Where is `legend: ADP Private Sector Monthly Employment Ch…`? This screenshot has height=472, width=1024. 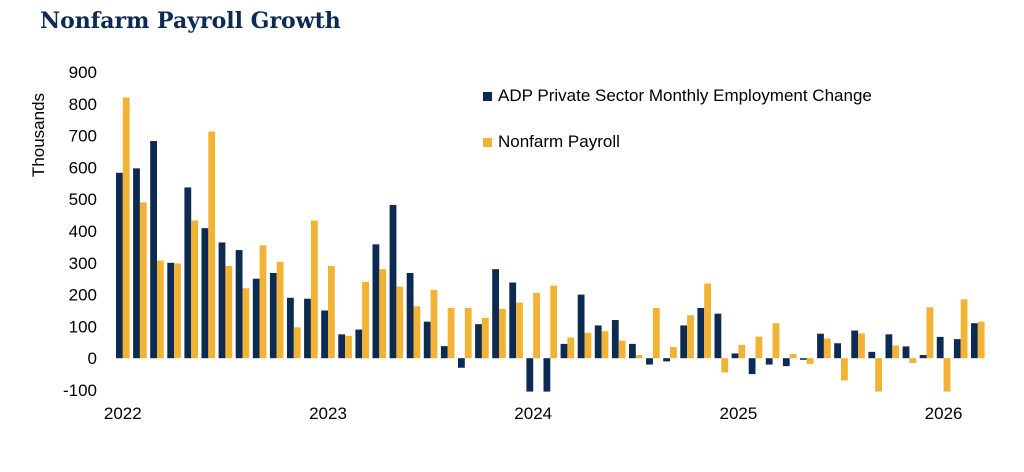 legend: ADP Private Sector Monthly Employment Ch… is located at coordinates (677, 118).